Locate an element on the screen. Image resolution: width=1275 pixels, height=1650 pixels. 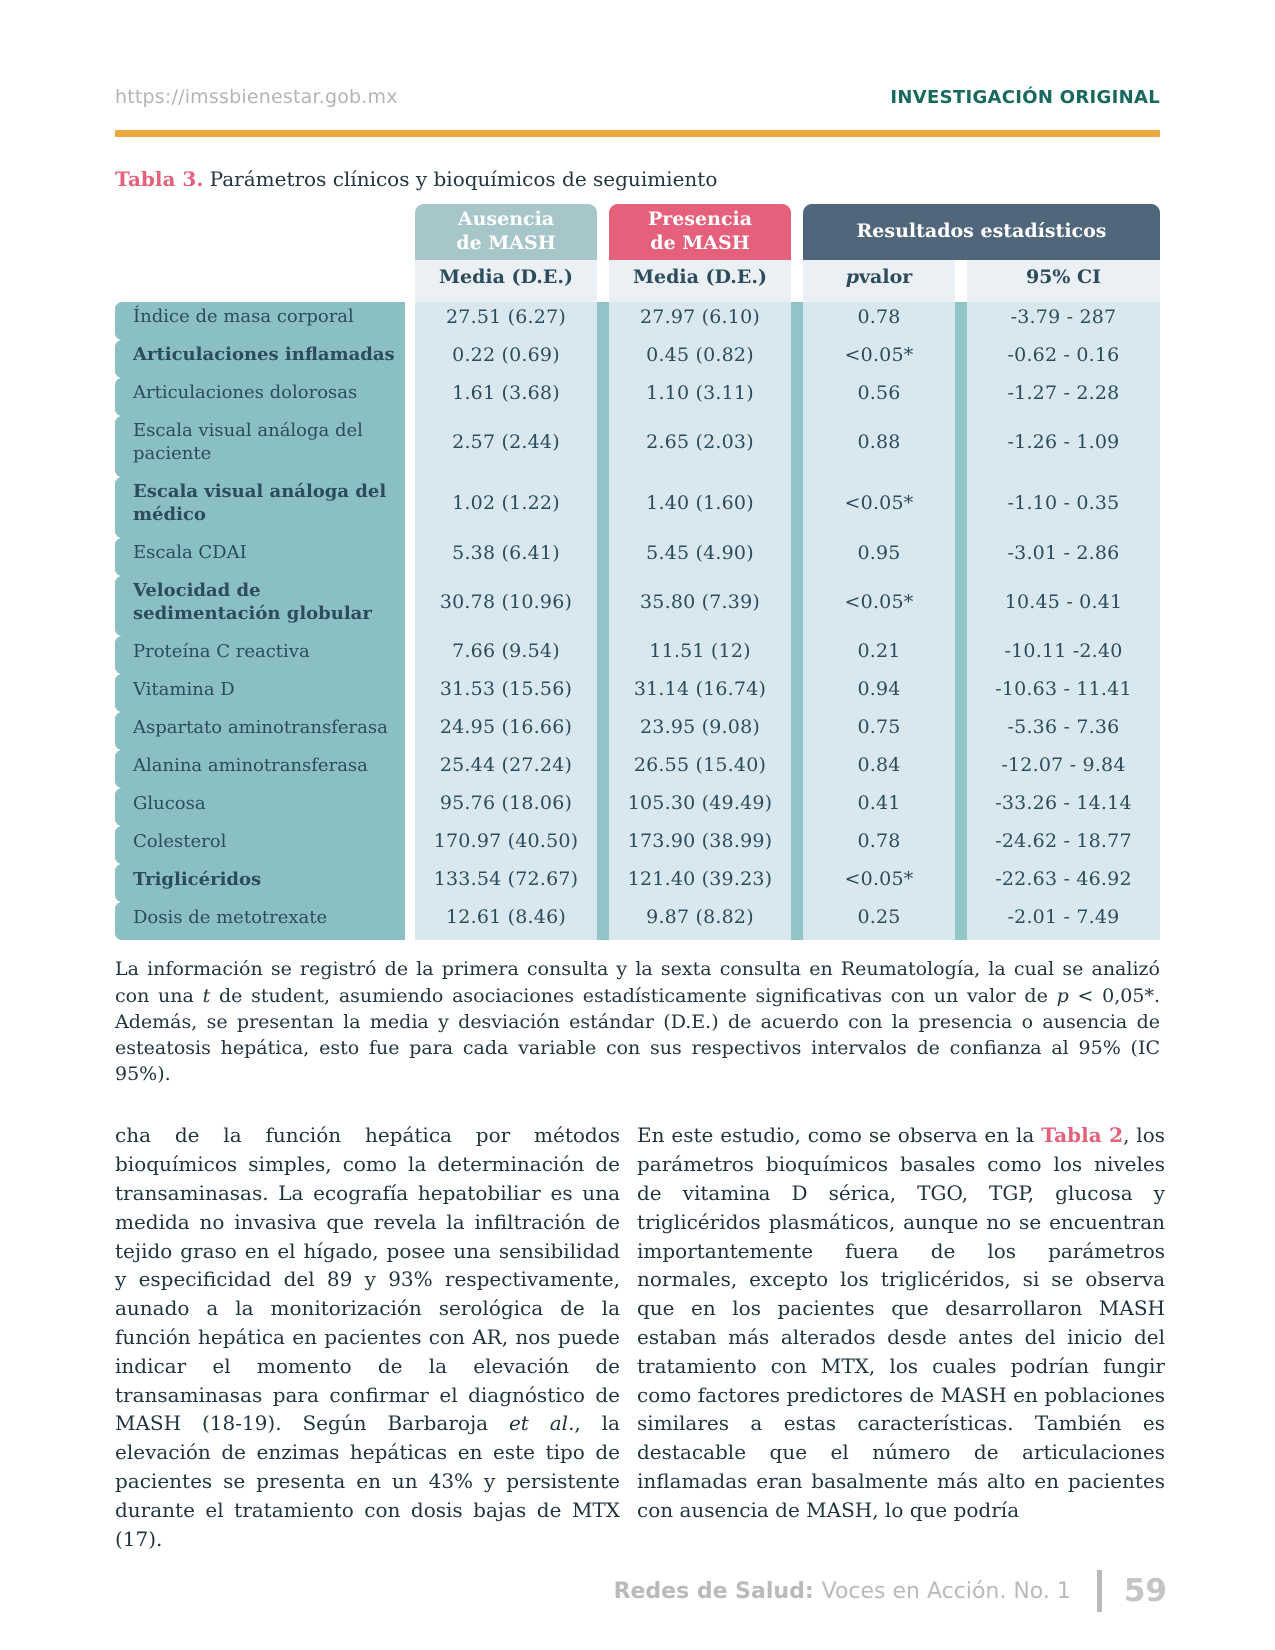
absence-value-text: 0.22 (0.69) is located at coordinates (506, 355).